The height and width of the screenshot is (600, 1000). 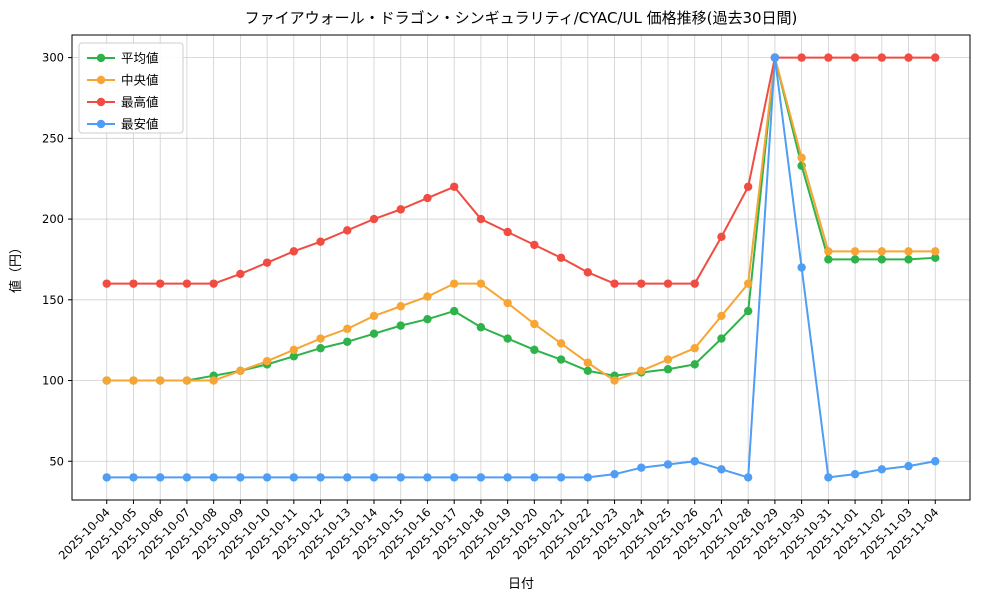 I want to click on x-axis-label: 日付, so click(x=521, y=584).